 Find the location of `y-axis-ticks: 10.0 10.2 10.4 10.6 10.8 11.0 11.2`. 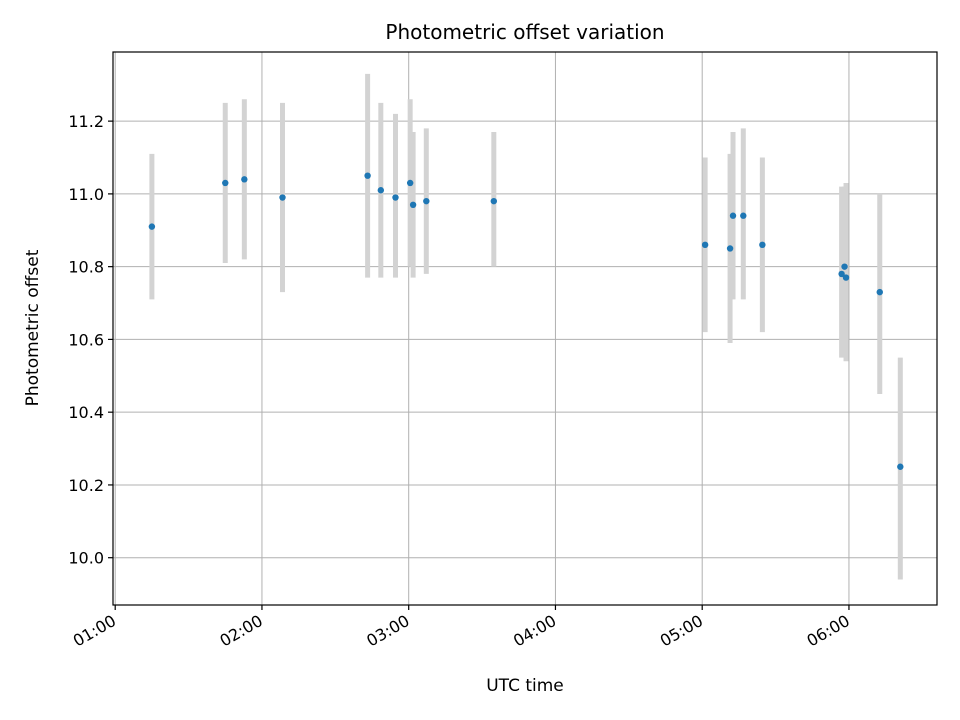

y-axis-ticks: 10.0 10.2 10.4 10.6 10.8 11.0 11.2 is located at coordinates (90, 340).